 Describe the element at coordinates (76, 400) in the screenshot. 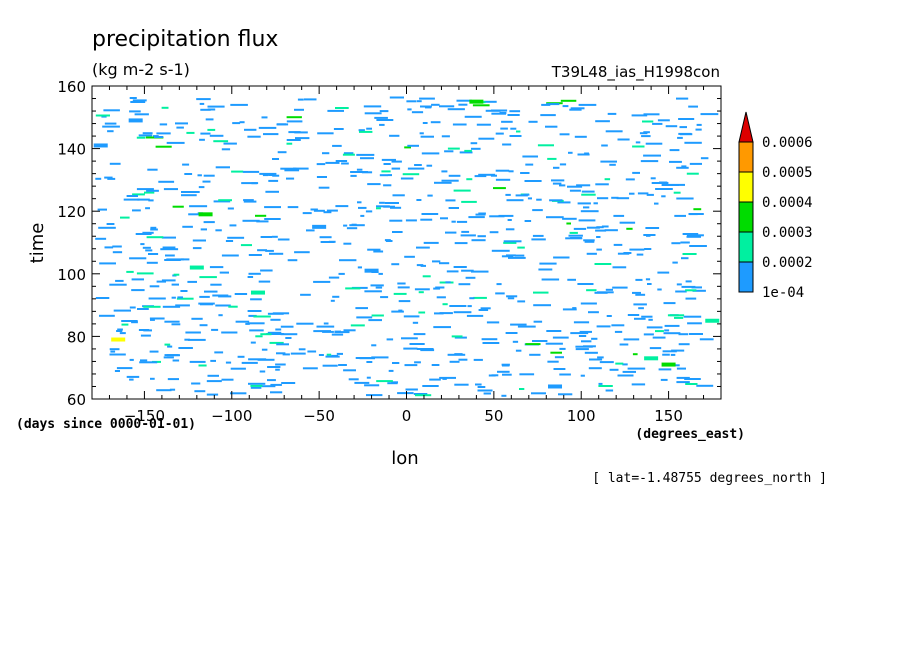

I see `y-tick-label: 60` at that location.